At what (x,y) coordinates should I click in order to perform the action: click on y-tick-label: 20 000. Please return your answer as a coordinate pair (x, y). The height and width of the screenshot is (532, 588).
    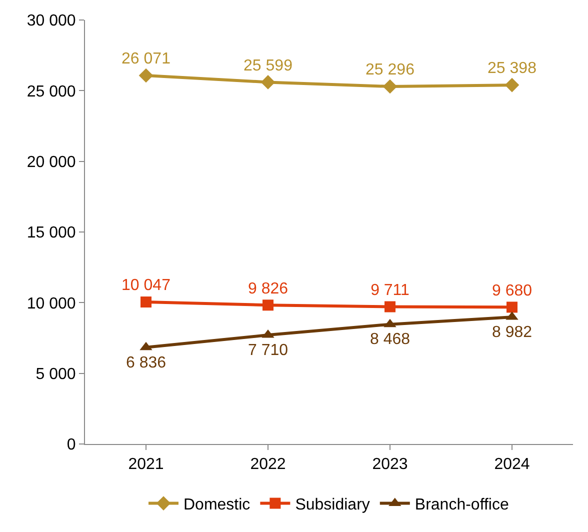
    Looking at the image, I should click on (51, 162).